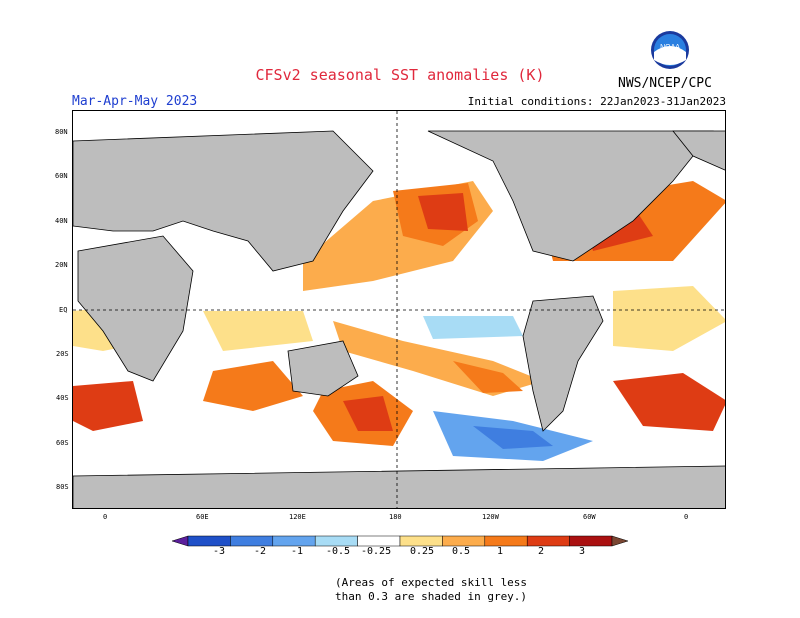 The height and width of the screenshot is (618, 800). What do you see at coordinates (461, 551) in the screenshot?
I see `colorbar-label: 0.5` at bounding box center [461, 551].